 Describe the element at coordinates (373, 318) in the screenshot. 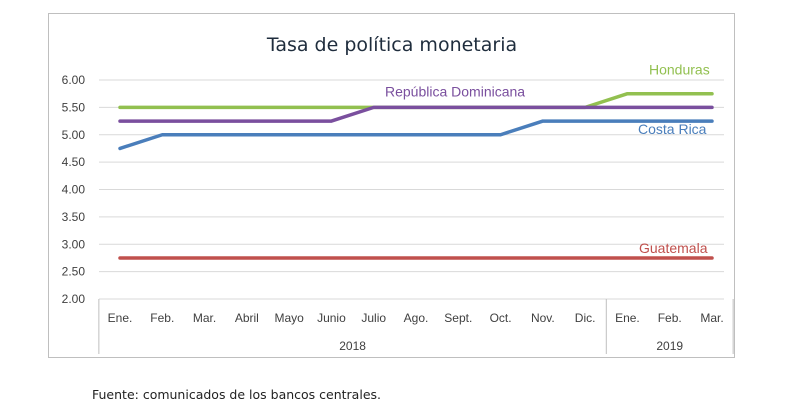

I see `x-tick-label: Julio` at that location.